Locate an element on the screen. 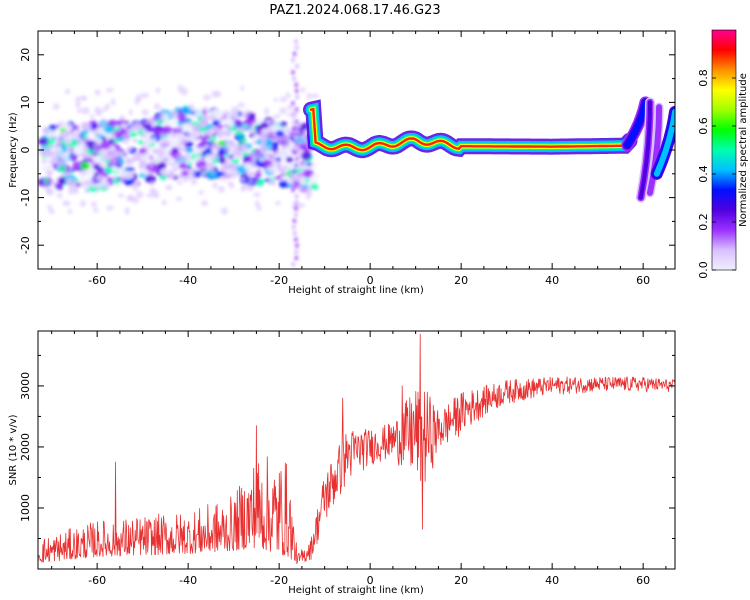 The width and height of the screenshot is (750, 600). spectrogram-ytick-label: 20 is located at coordinates (25, 55).